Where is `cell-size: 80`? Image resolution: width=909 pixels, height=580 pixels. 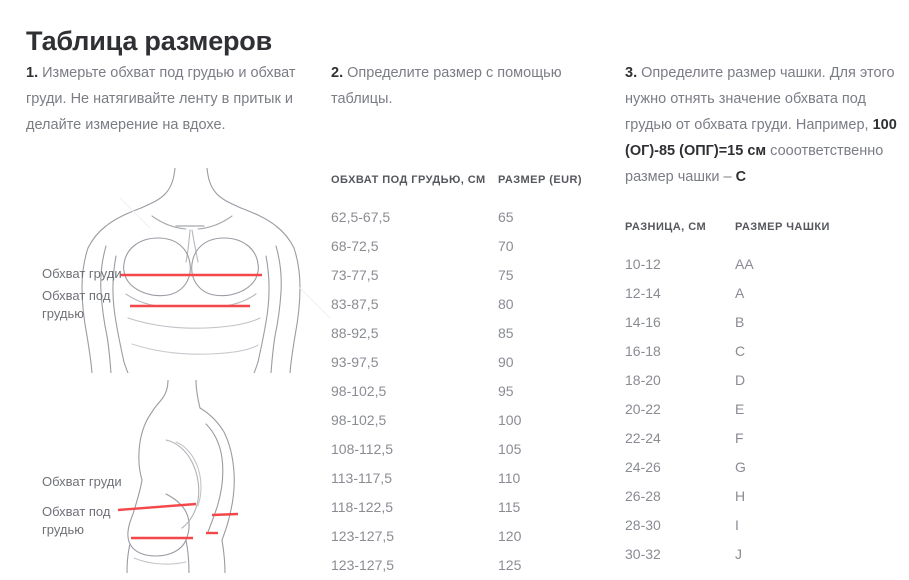
cell-size: 80 is located at coordinates (506, 304).